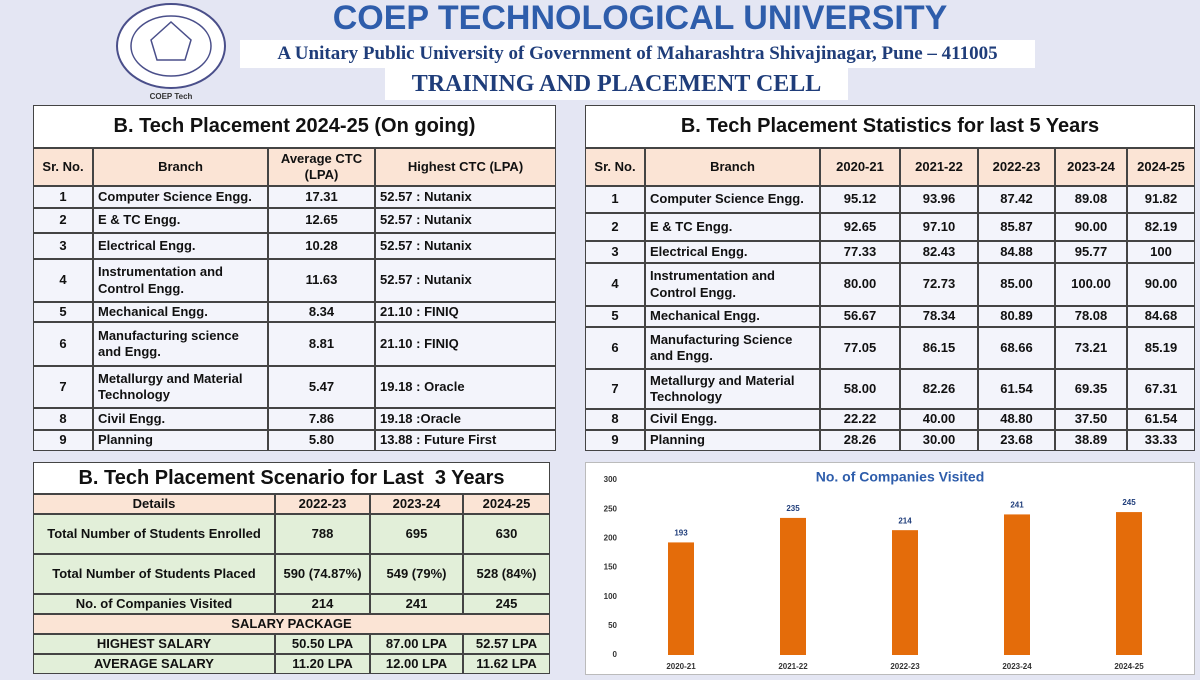 This screenshot has height=680, width=1200. Describe the element at coordinates (416, 644) in the screenshot. I see `table-cell: 87.00 LPA` at that location.